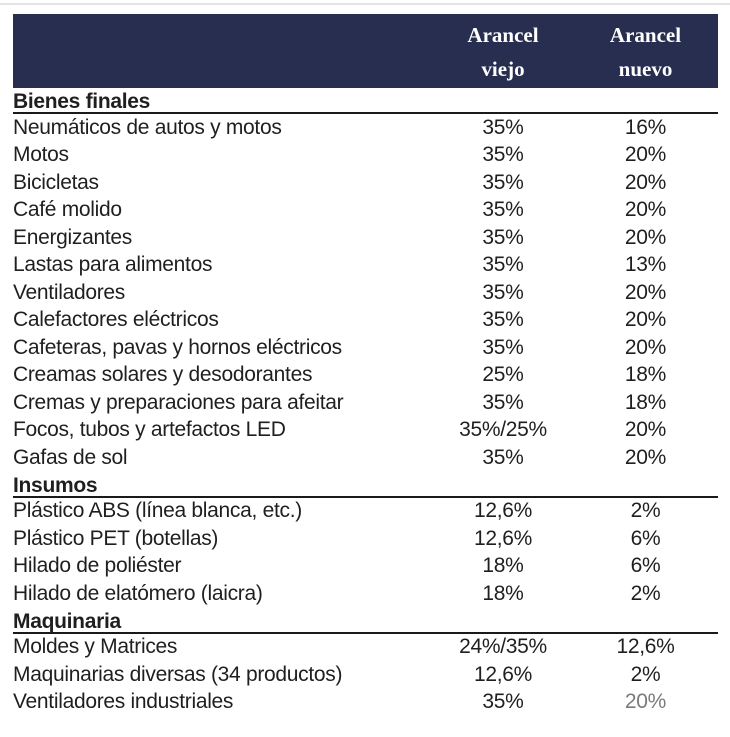 This screenshot has height=737, width=730. What do you see at coordinates (365, 293) in the screenshot?
I see `table-row: Ventiladores 35% 20%` at bounding box center [365, 293].